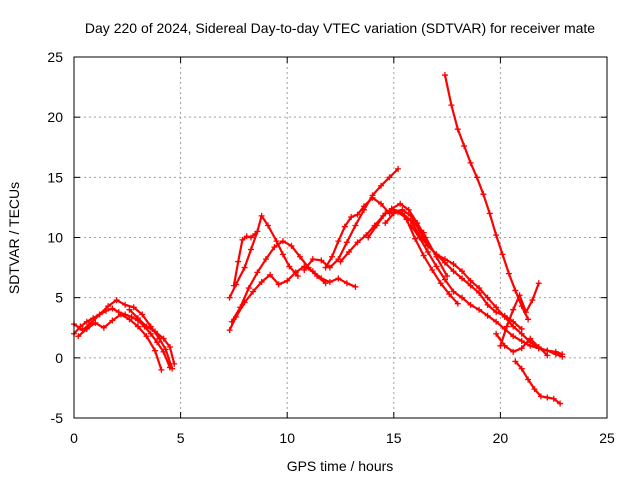 This screenshot has width=640, height=480. I want to click on y-tick-label: 10, so click(55, 238).